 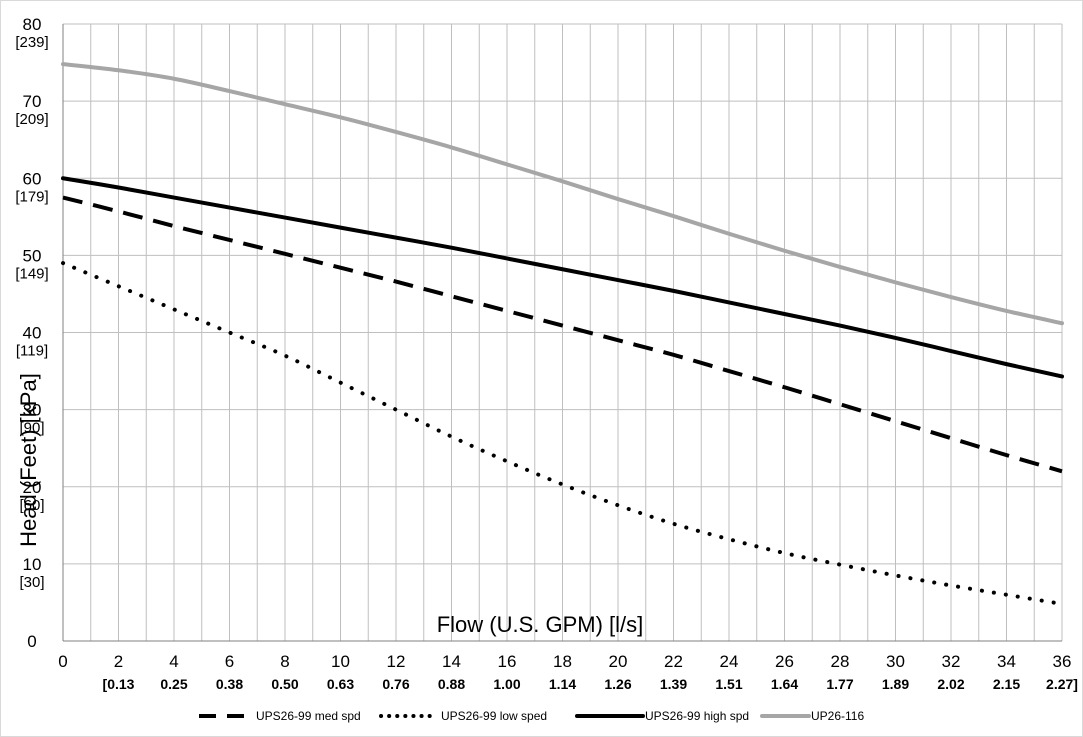 I want to click on y-tick-label-secondary: [90], so click(x=31, y=428).